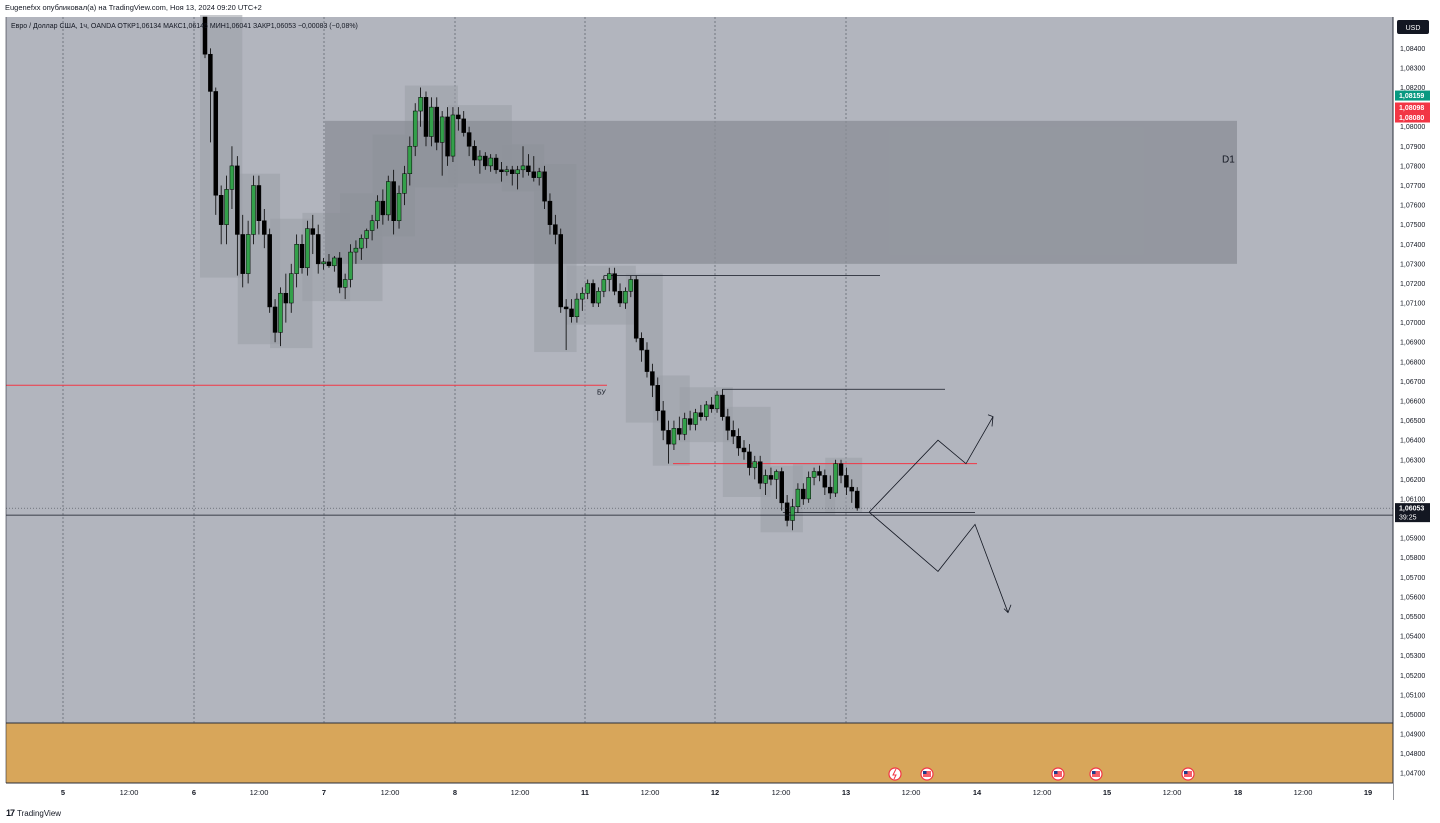 This screenshot has width=1440, height=823. I want to click on price-tag-label: 1,08159, so click(1411, 96).